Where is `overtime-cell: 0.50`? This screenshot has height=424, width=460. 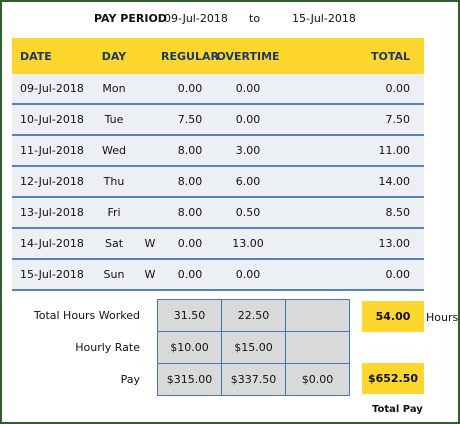
overtime-cell: 0.50 is located at coordinates (248, 212).